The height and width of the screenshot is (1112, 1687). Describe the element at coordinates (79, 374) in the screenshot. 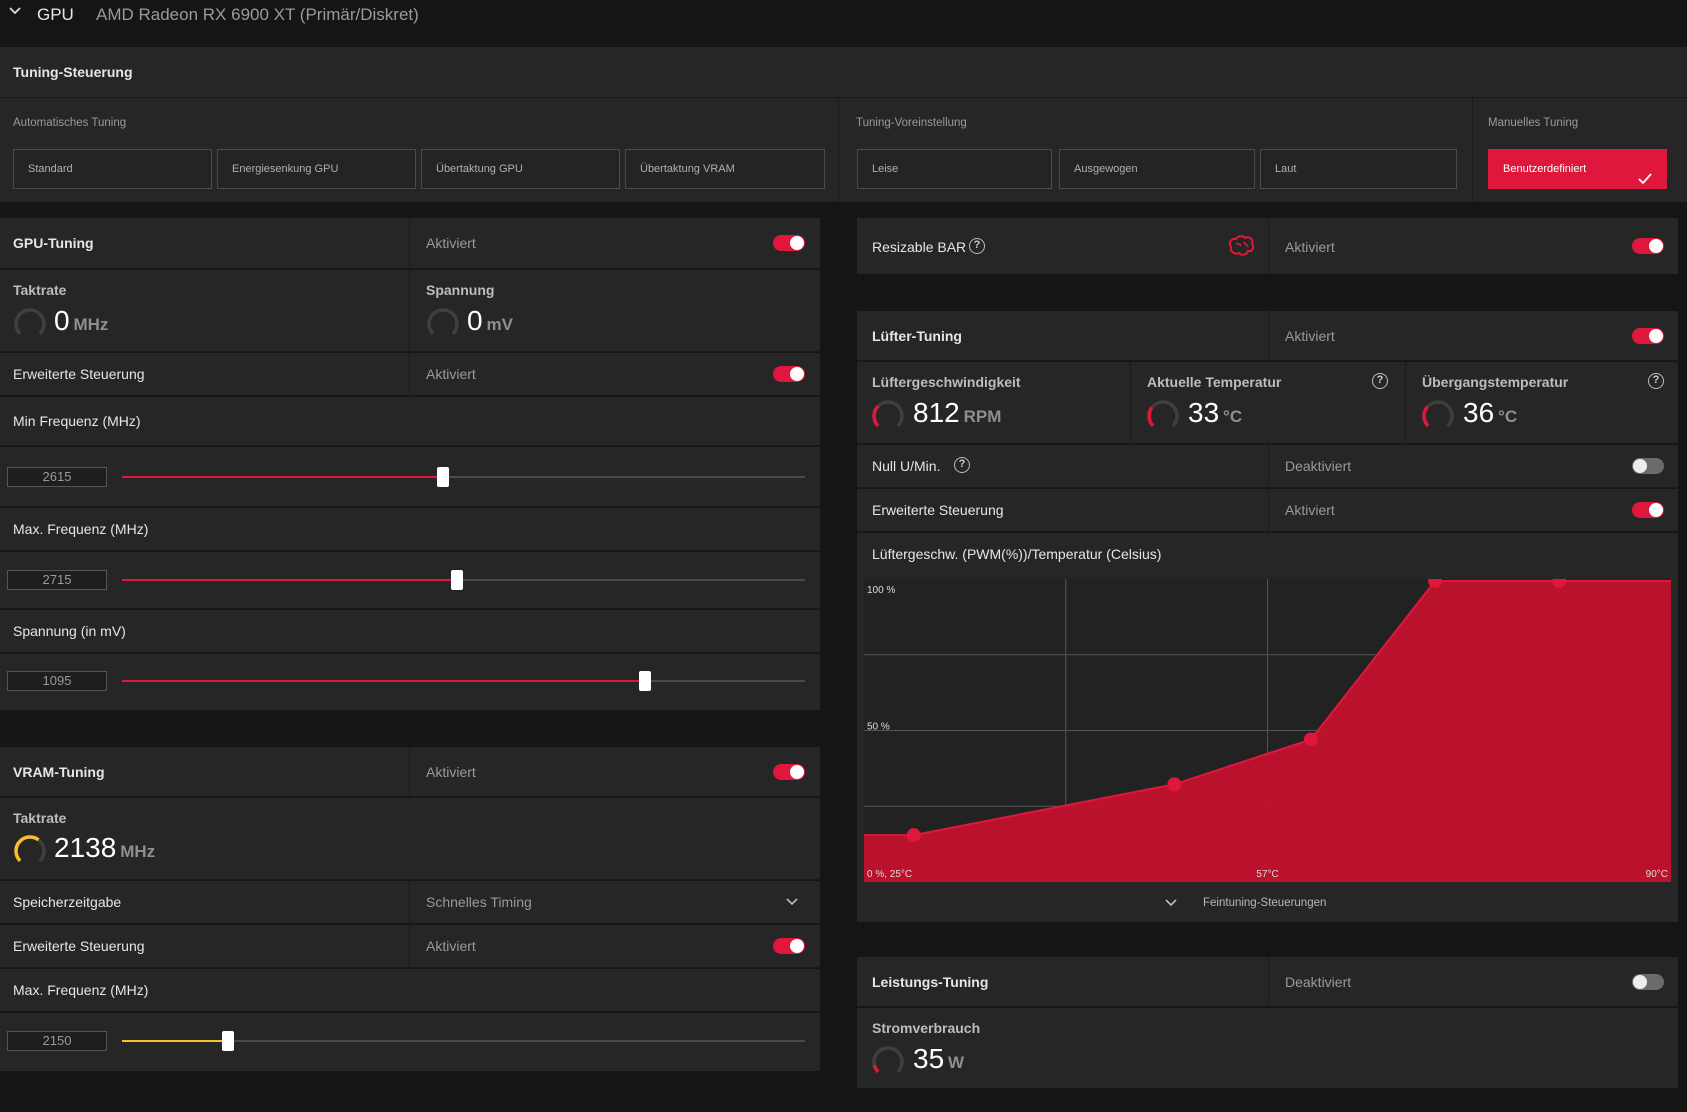

I see `gpu-advanced-label: Erweiterte Steuerung` at that location.